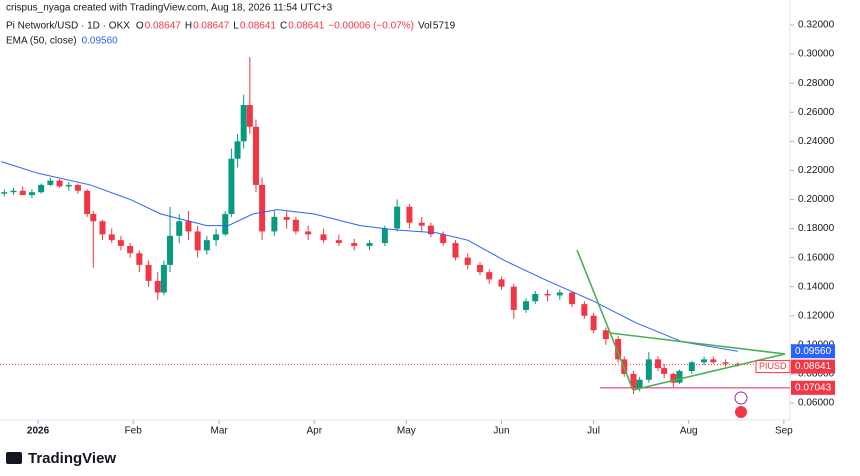 The height and width of the screenshot is (476, 860). Describe the element at coordinates (689, 431) in the screenshot. I see `x-tick-label: Aug` at that location.